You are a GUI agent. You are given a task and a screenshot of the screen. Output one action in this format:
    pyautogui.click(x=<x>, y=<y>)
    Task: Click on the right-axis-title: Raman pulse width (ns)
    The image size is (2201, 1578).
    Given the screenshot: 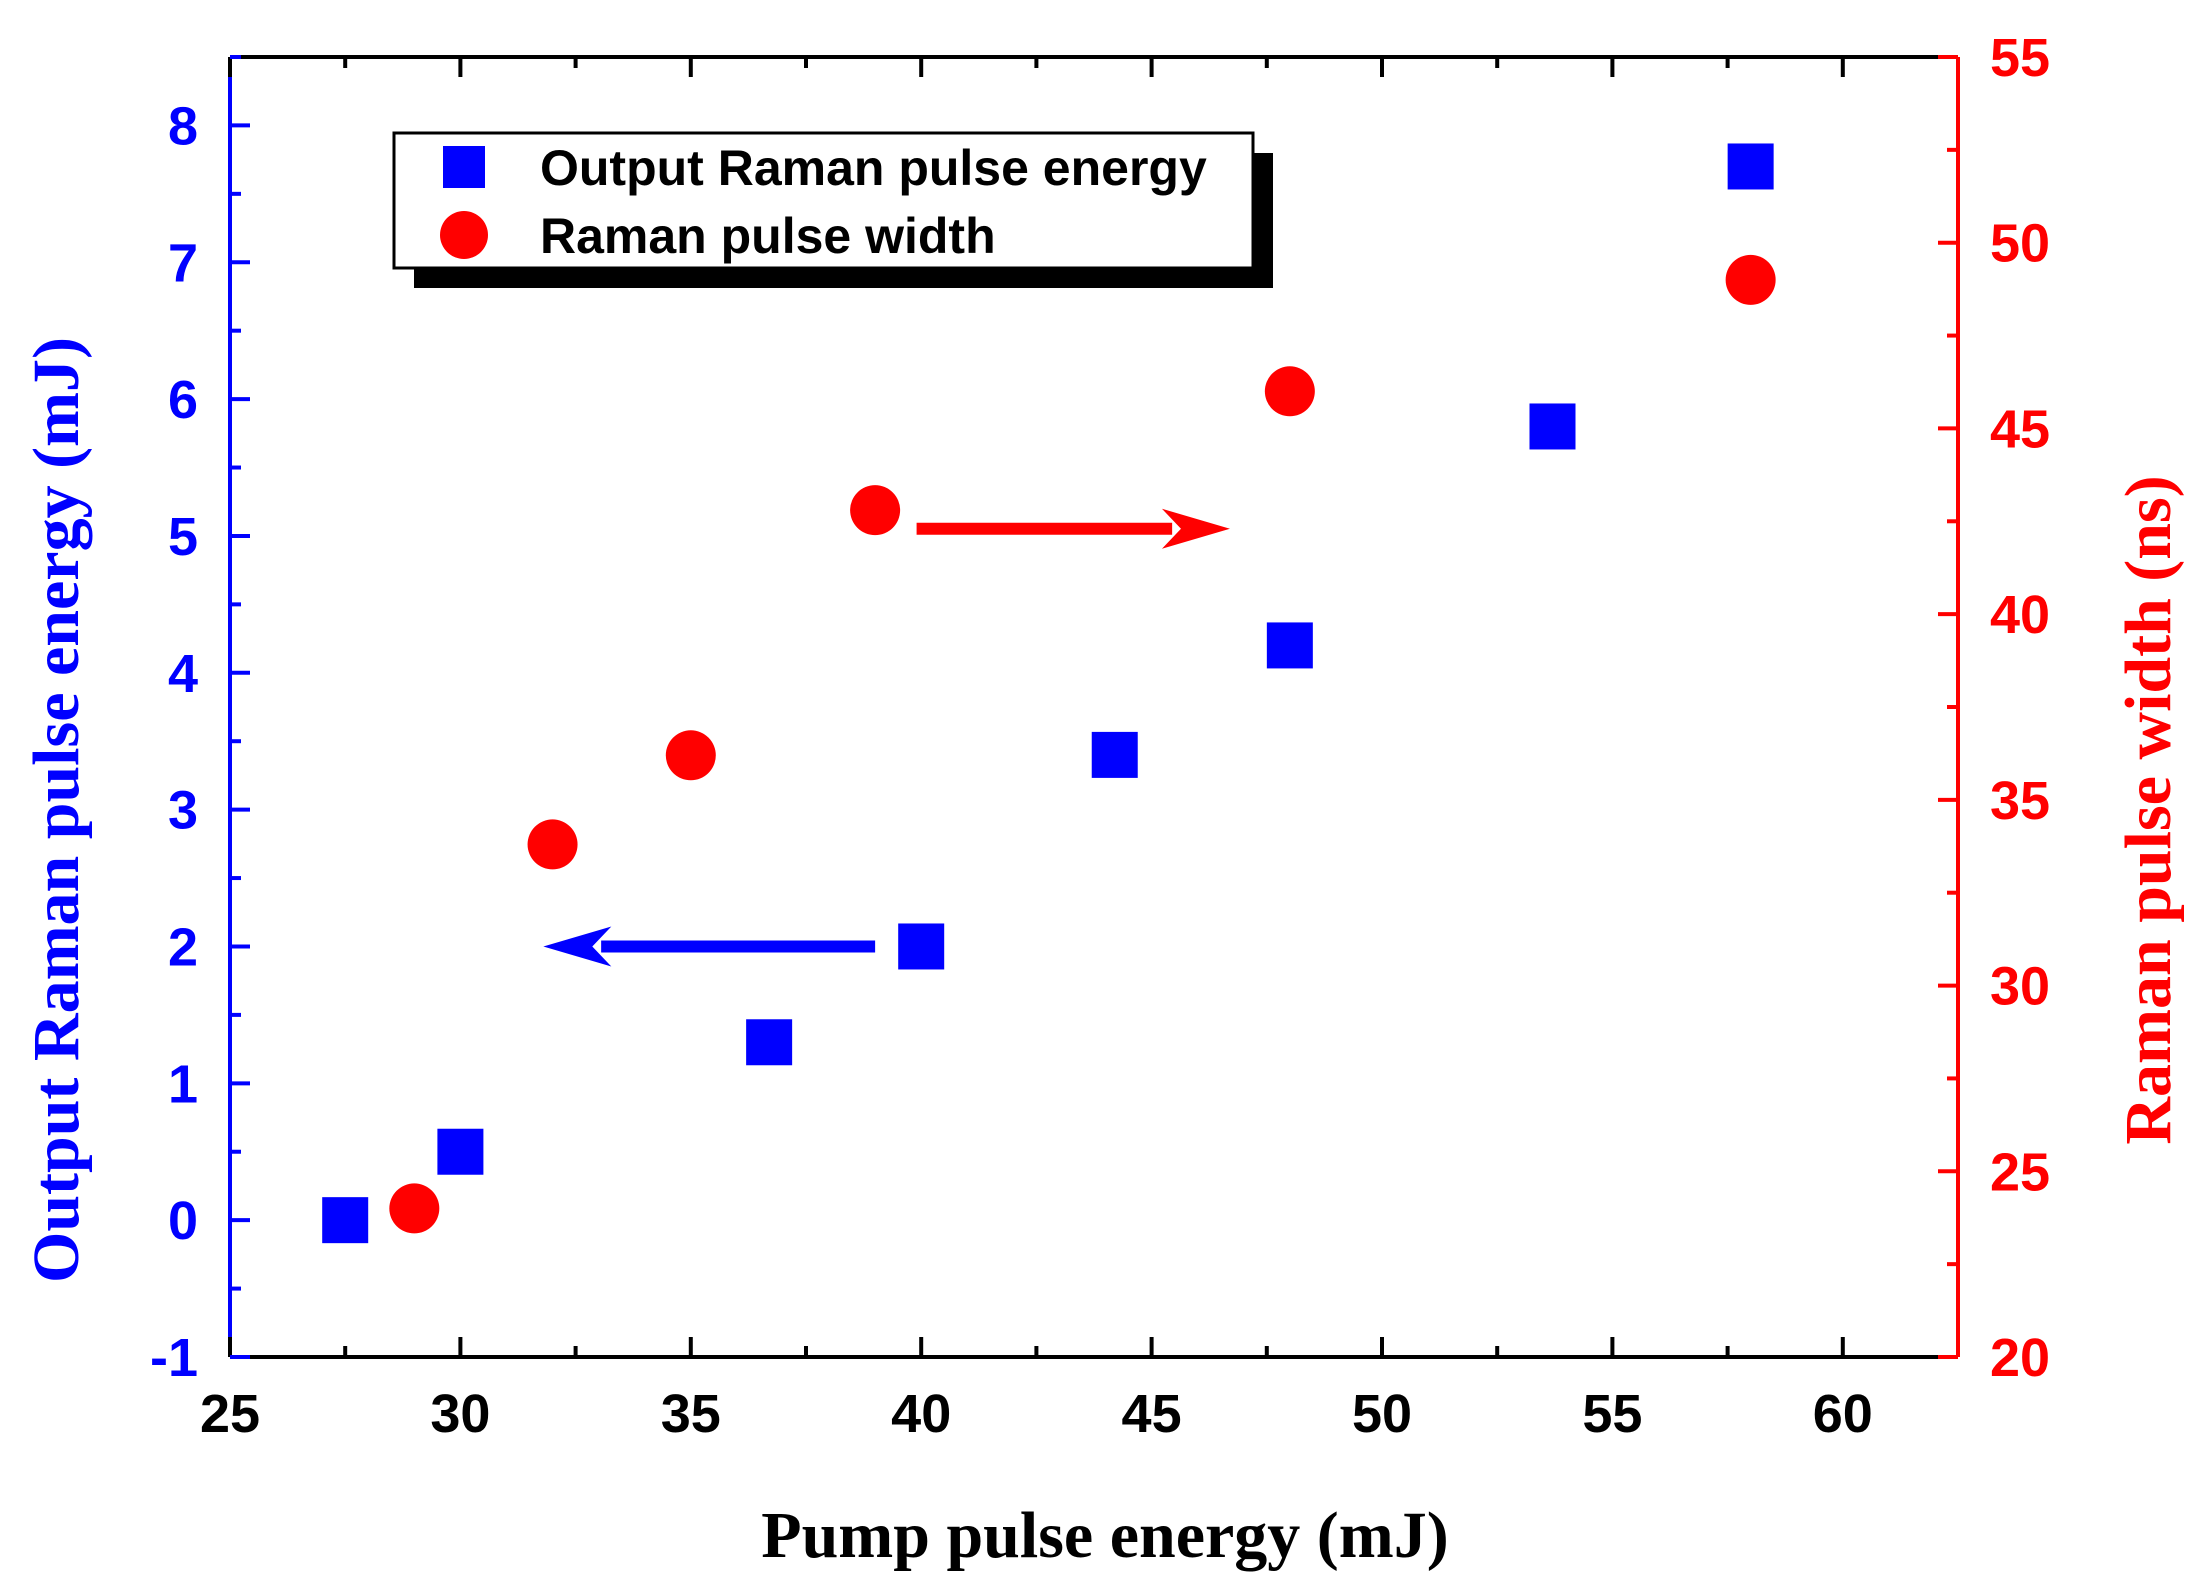 What is the action you would take?
    pyautogui.click(x=2148, y=809)
    